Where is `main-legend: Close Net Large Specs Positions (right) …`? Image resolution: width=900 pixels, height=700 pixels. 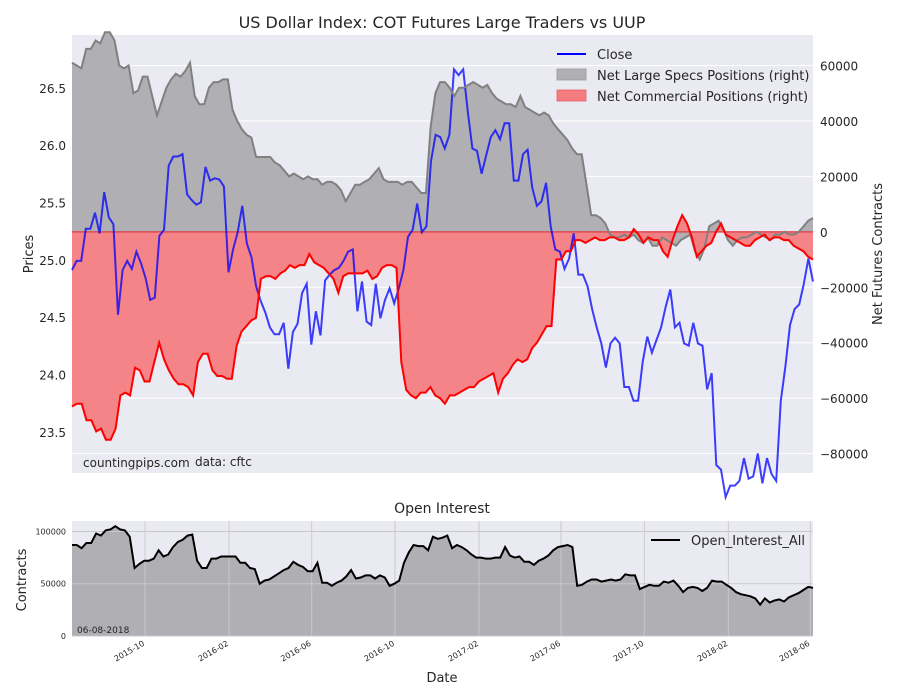
main-legend: Close Net Large Specs Positions (right) … is located at coordinates (682, 76).